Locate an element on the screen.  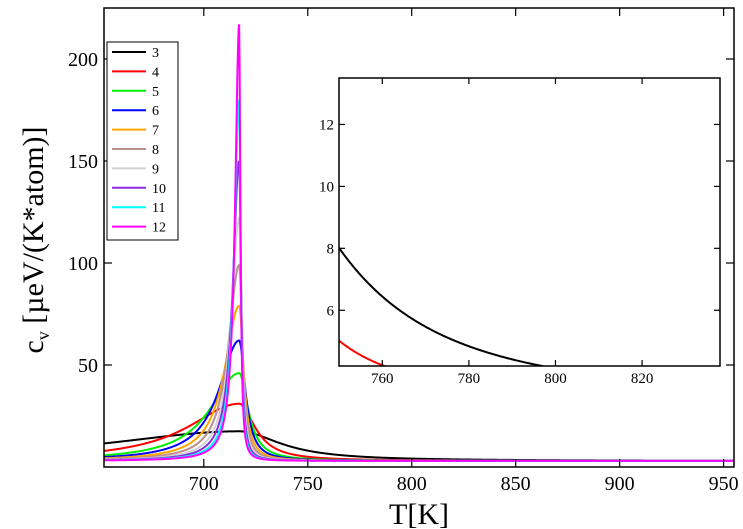
x-tick-label-750: 750 is located at coordinates (308, 484).